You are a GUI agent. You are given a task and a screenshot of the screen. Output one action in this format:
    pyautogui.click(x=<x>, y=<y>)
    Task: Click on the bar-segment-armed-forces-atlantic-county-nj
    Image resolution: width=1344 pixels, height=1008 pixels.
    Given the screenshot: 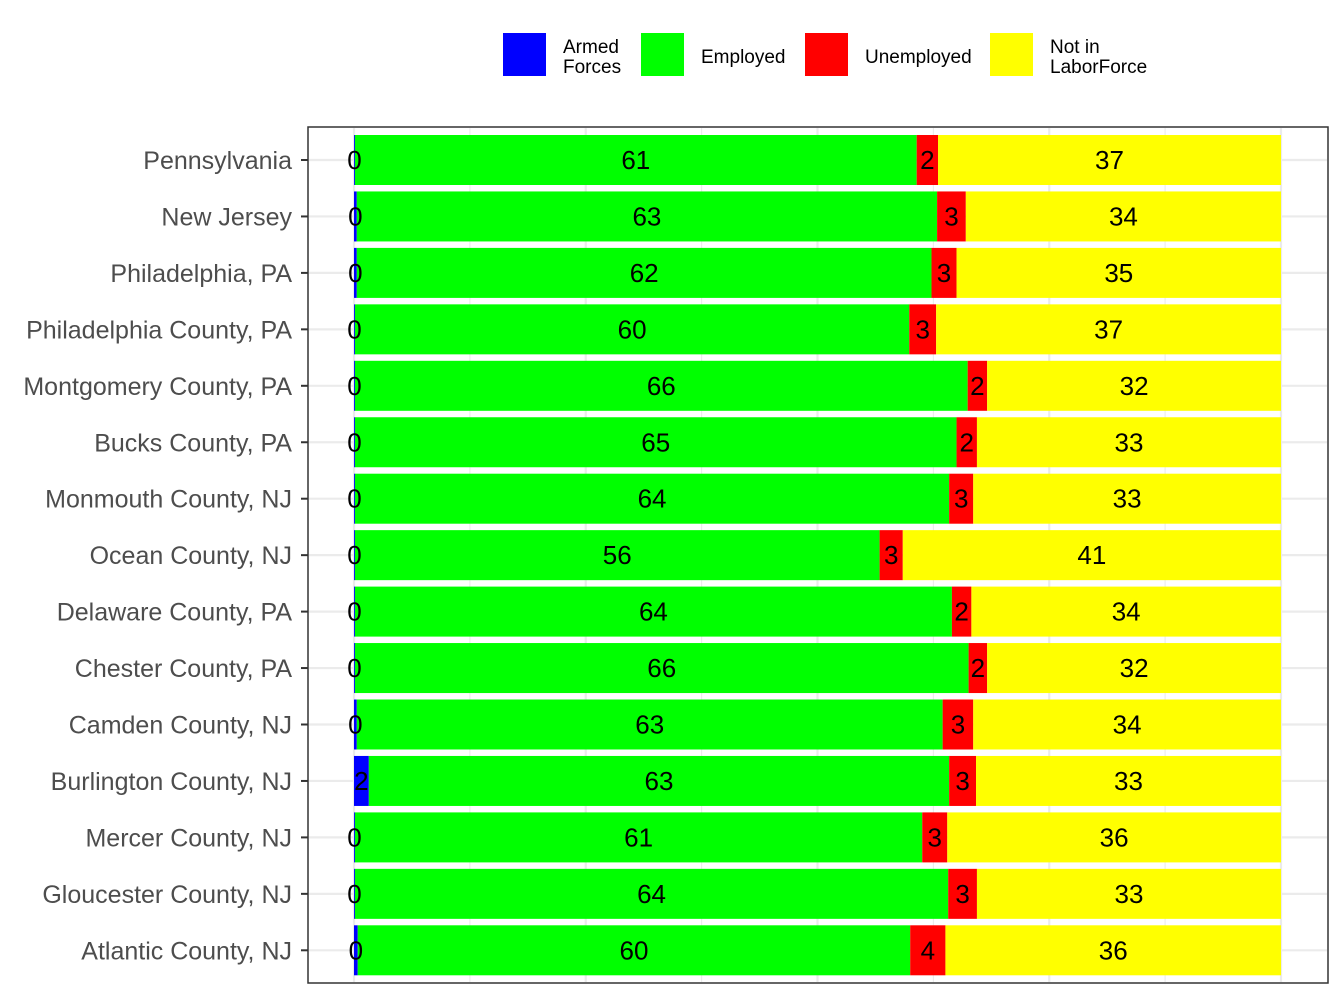 What is the action you would take?
    pyautogui.click(x=356, y=950)
    